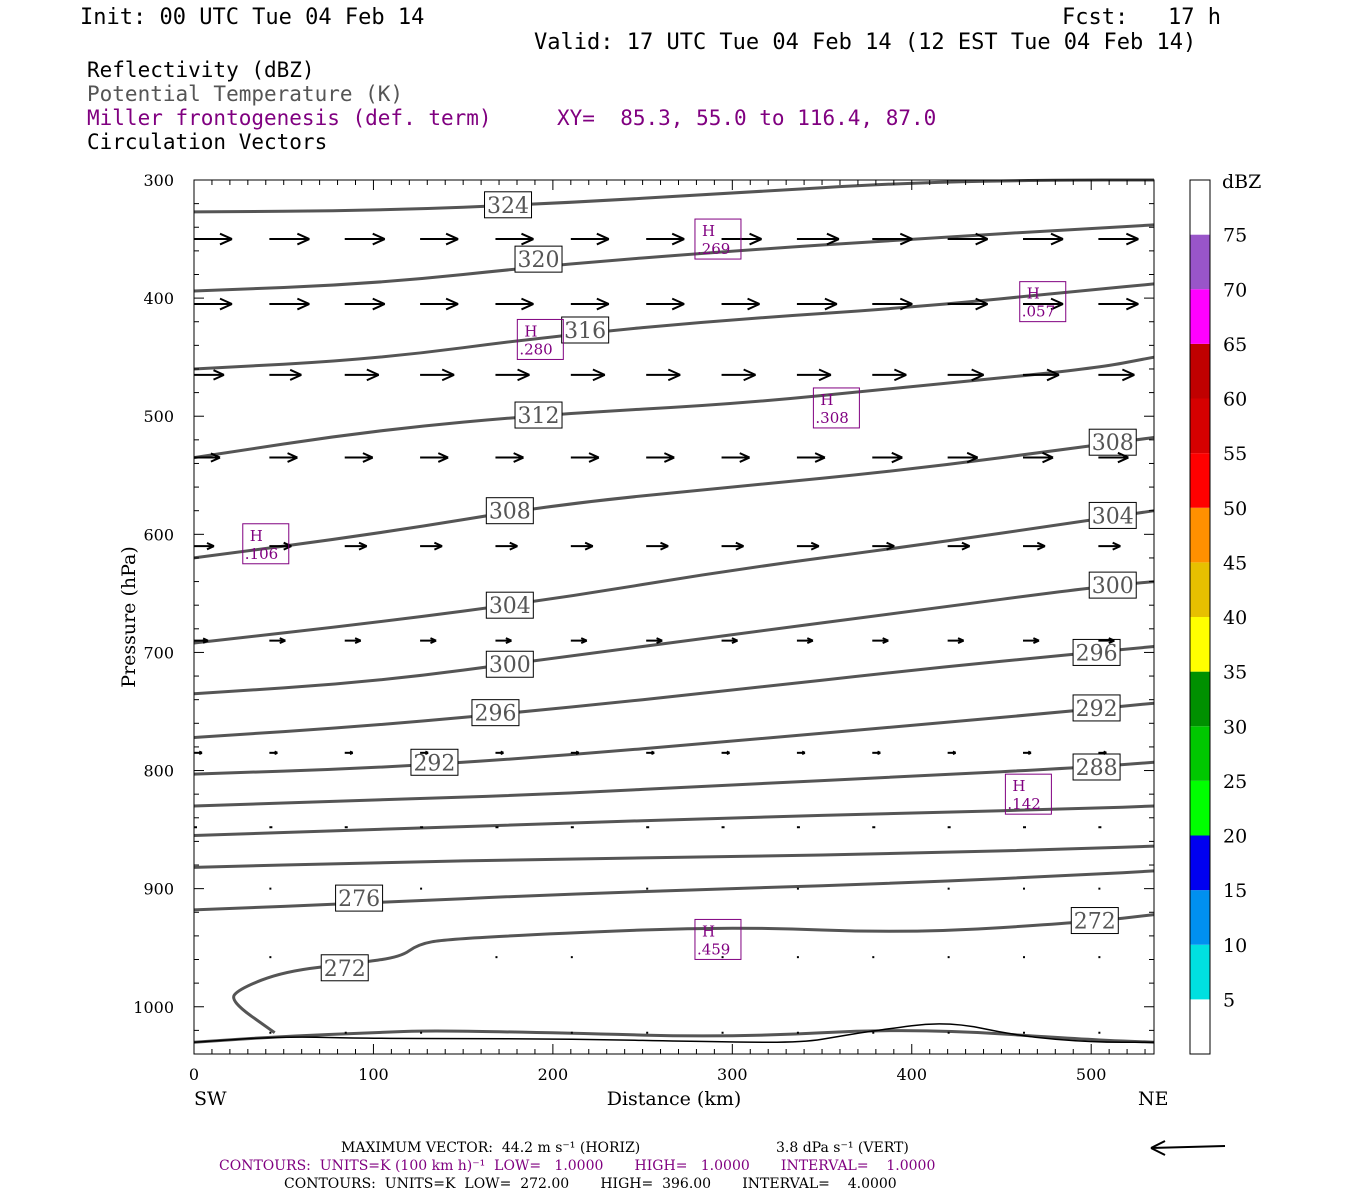  I want to click on theta-label-308: 308, so click(510, 512).